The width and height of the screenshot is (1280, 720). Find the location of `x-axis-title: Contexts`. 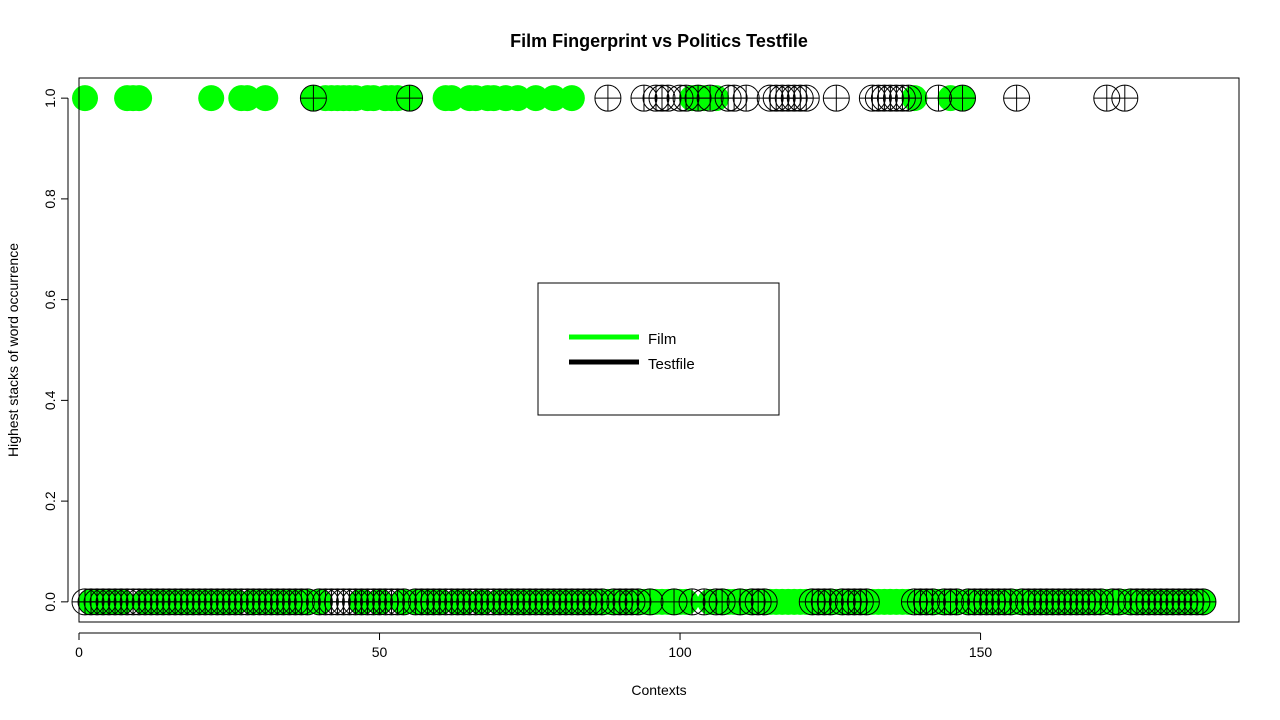

x-axis-title: Contexts is located at coordinates (658, 690).